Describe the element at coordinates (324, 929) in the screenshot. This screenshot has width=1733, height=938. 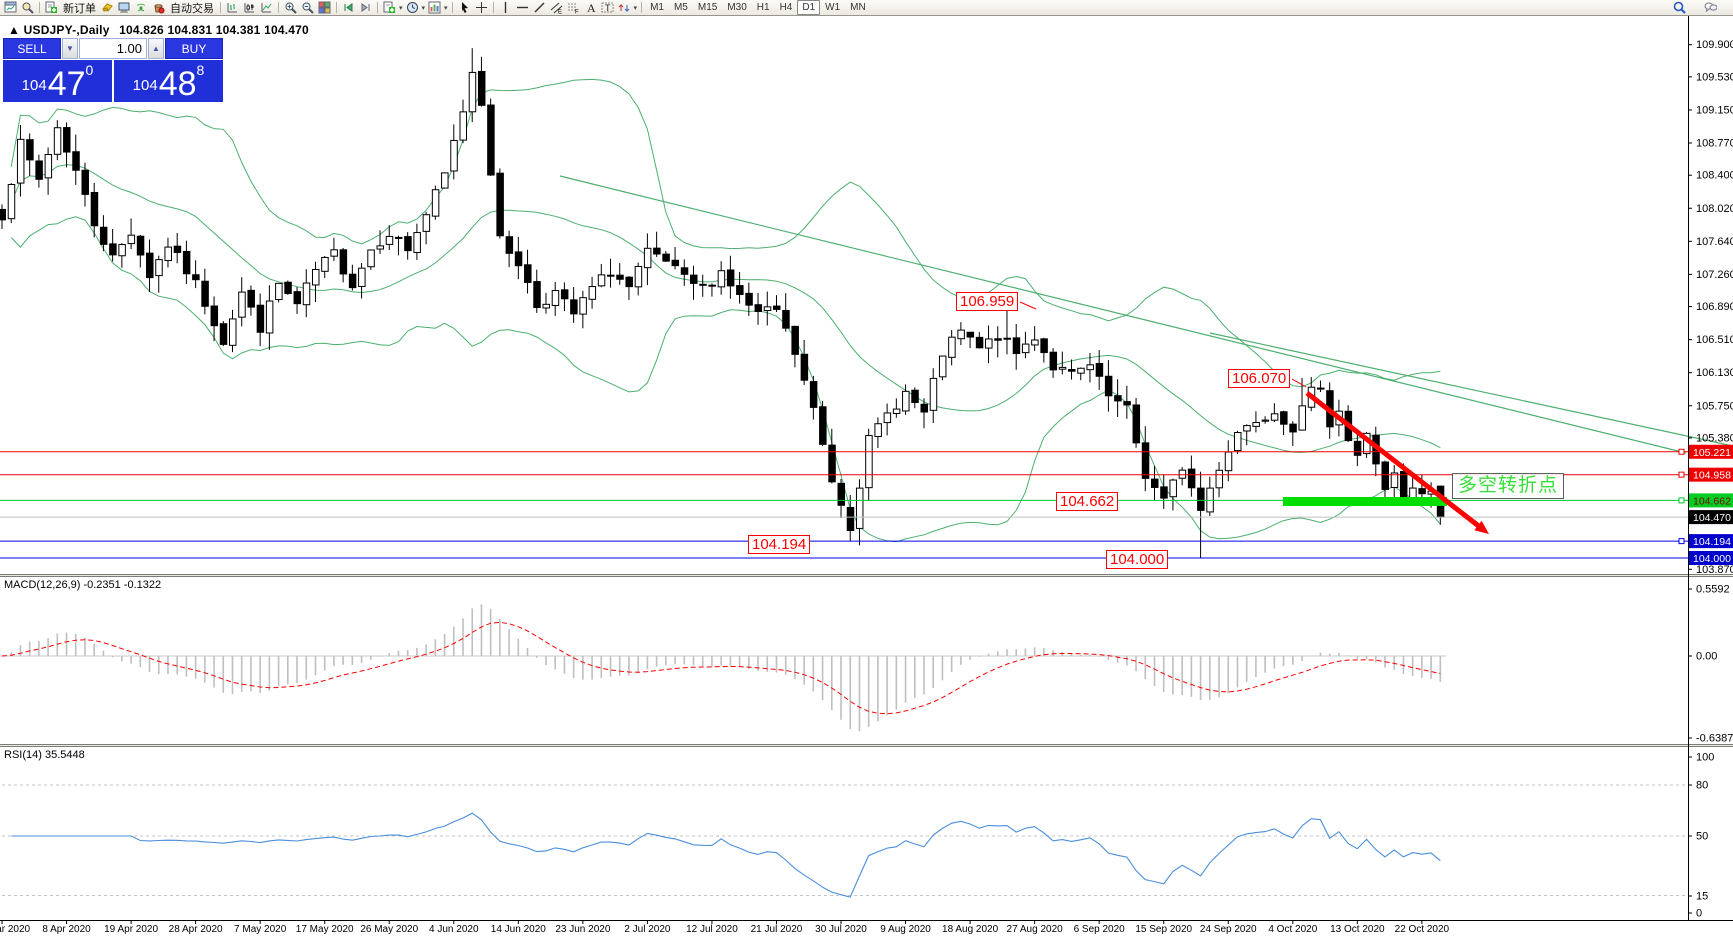
I see `date-tick-label: 17 May 2020` at that location.